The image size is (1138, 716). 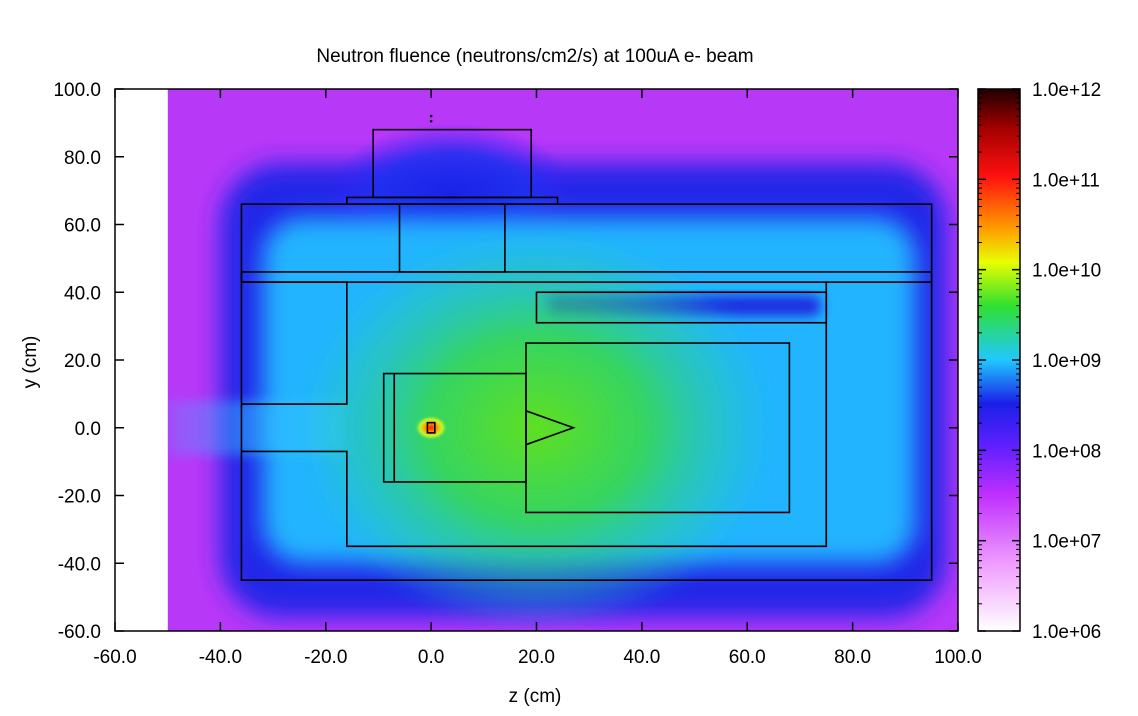 I want to click on y-tick-label: 60.0, so click(x=82, y=226).